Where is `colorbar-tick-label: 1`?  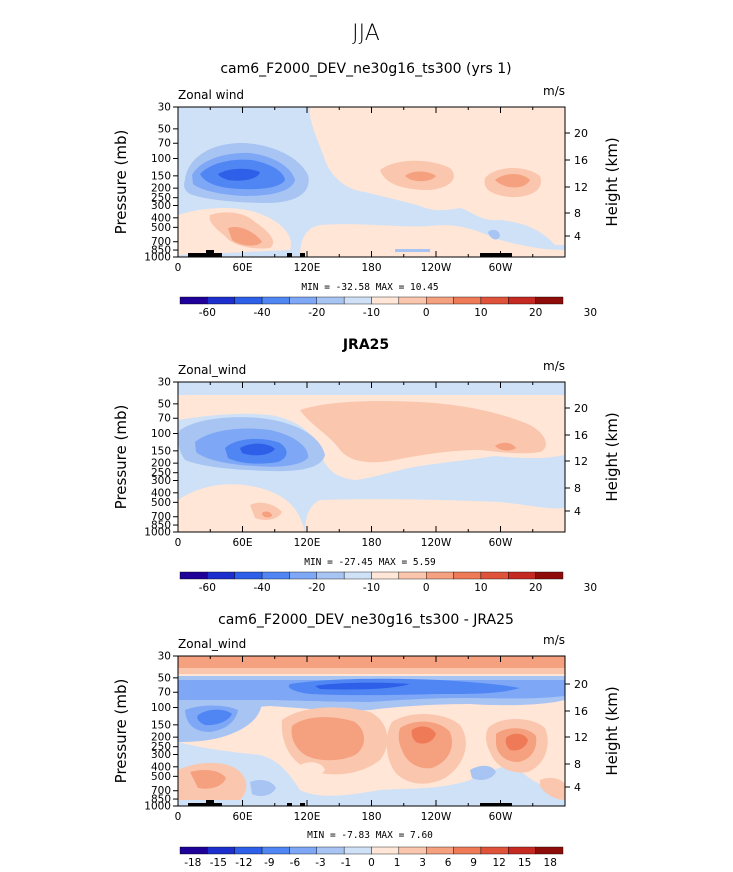 colorbar-tick-label: 1 is located at coordinates (397, 863).